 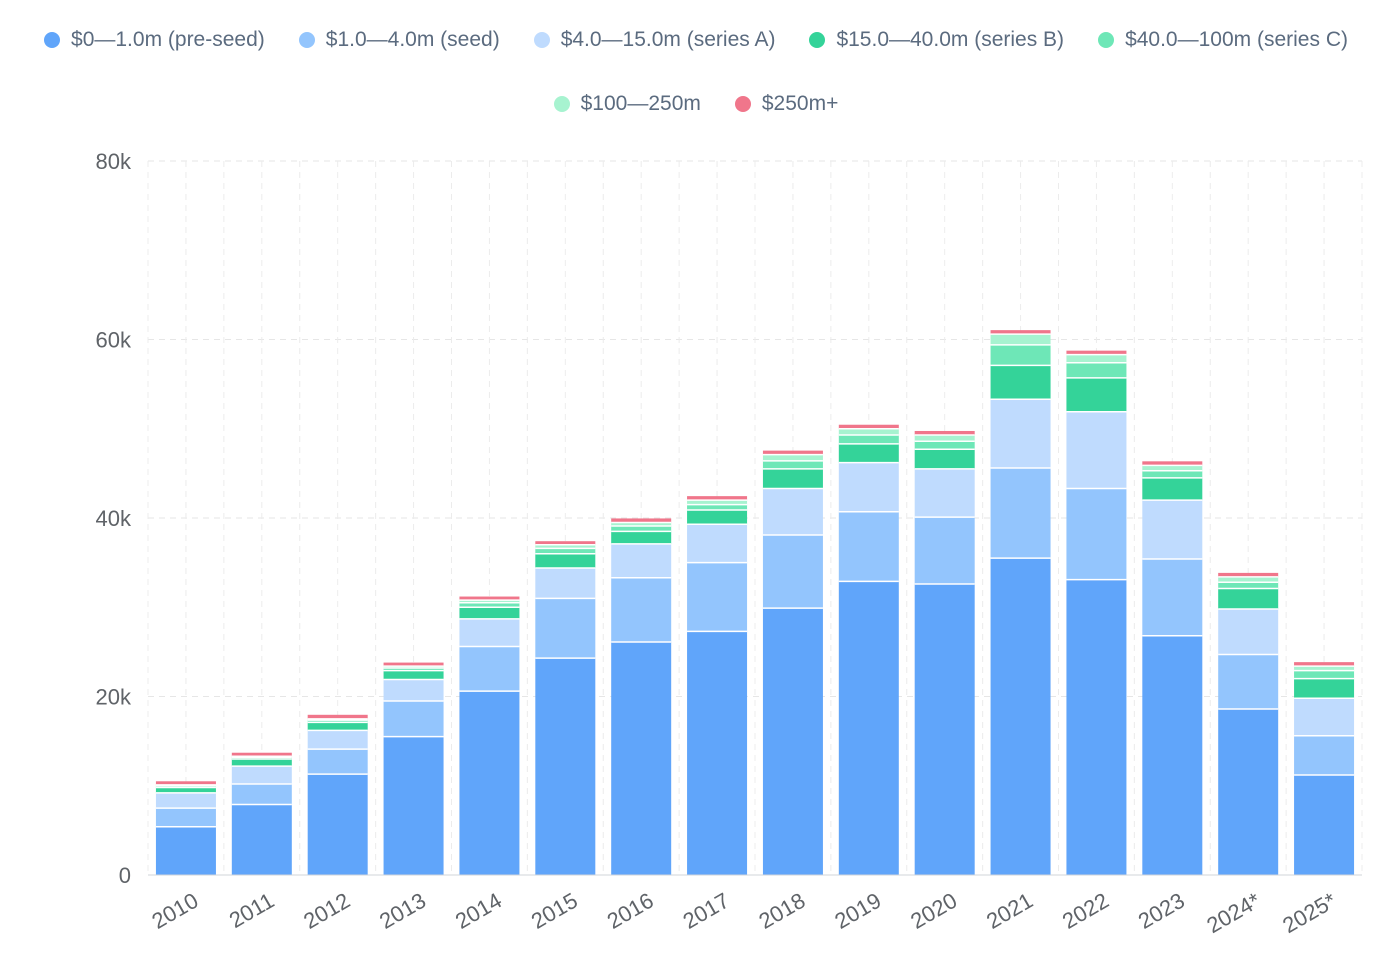 I want to click on legend-item: $1.0—4.0m (seed), so click(x=399, y=40).